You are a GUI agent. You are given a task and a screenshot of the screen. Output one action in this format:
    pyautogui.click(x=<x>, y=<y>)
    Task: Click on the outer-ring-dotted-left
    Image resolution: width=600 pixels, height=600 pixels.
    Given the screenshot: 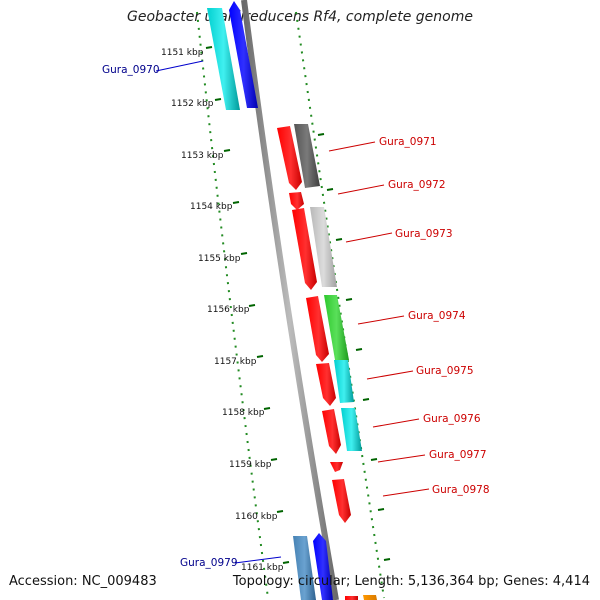 What is the action you would take?
    pyautogui.click(x=232, y=305)
    